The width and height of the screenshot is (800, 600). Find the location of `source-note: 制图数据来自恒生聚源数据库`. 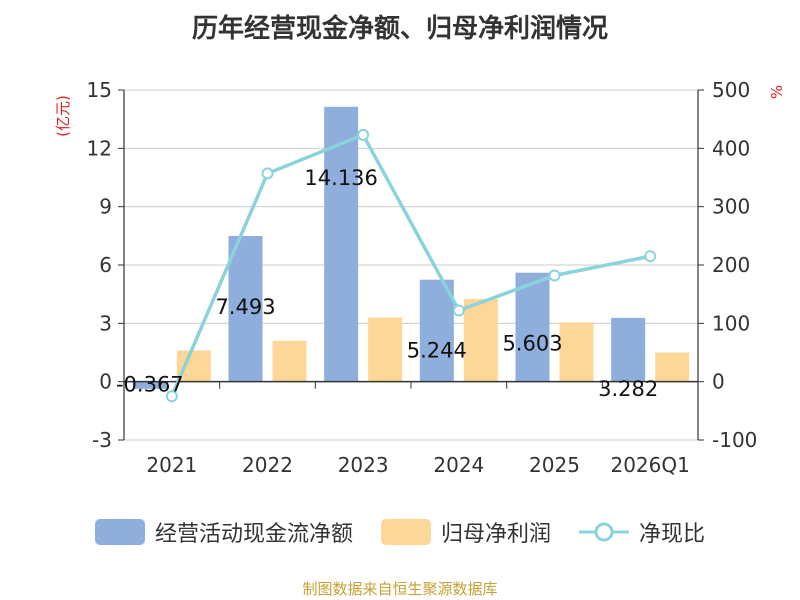

source-note: 制图数据来自恒生聚源数据库 is located at coordinates (400, 589).